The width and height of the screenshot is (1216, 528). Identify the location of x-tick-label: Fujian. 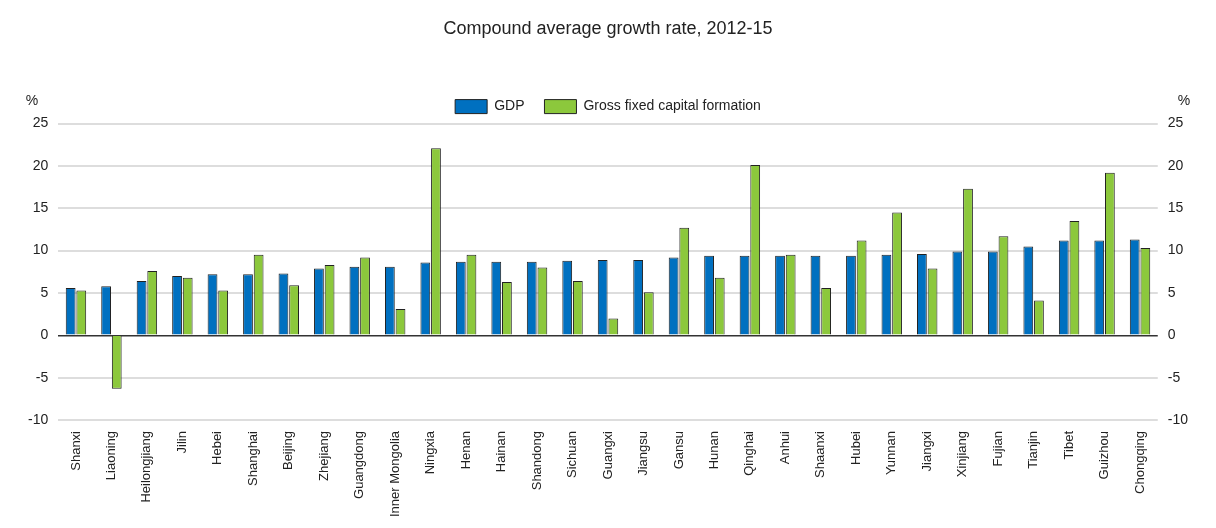
(997, 449).